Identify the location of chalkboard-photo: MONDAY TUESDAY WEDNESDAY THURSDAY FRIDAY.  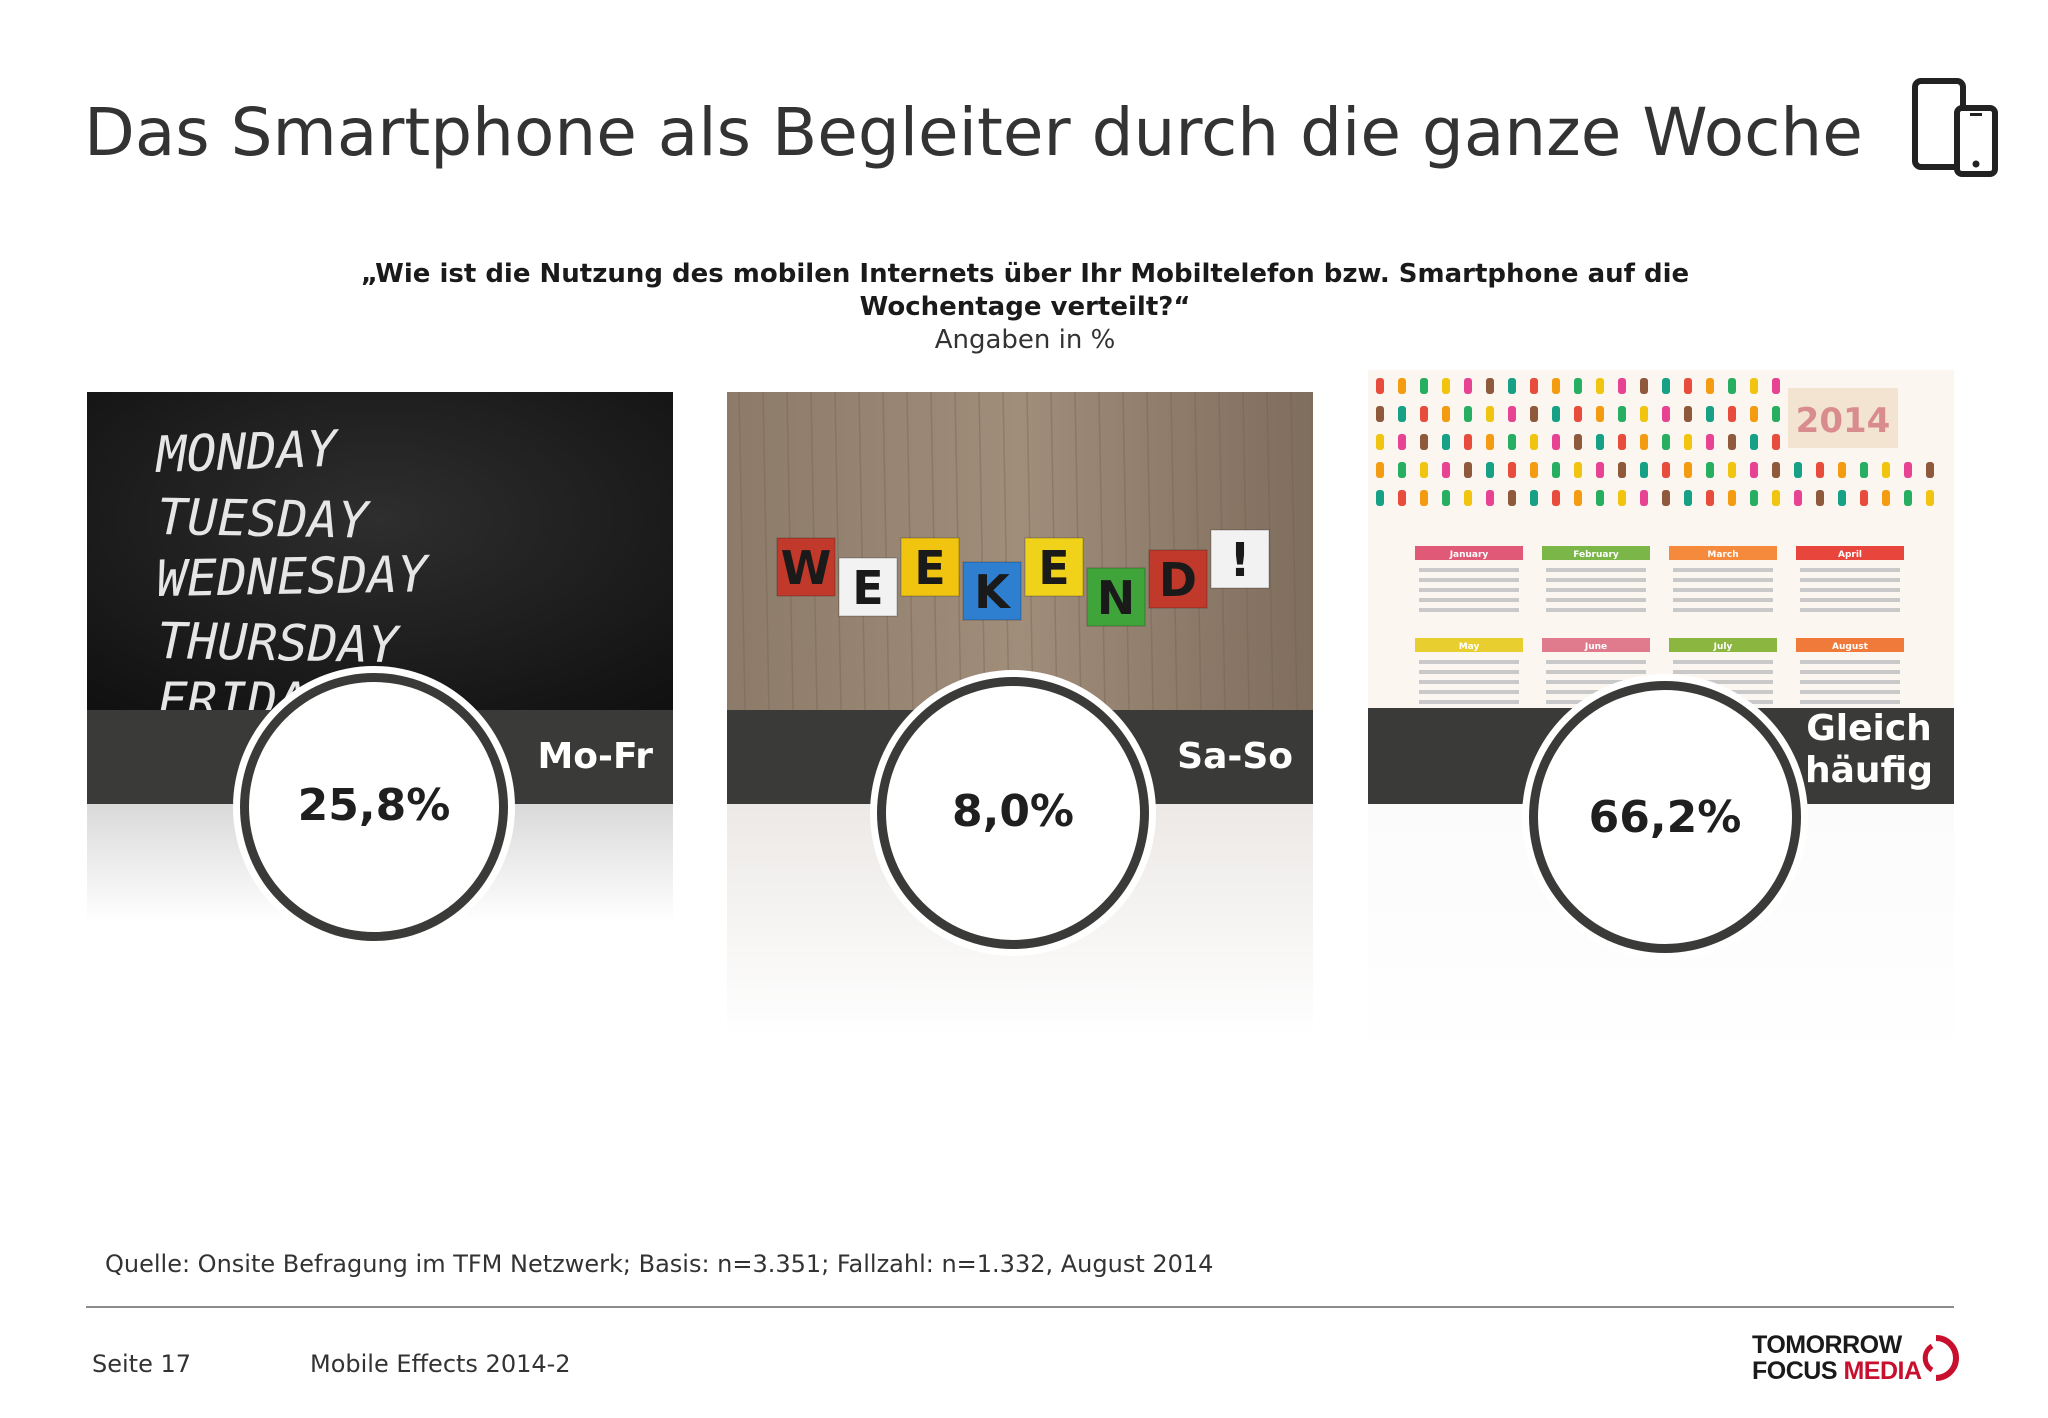
(380, 551).